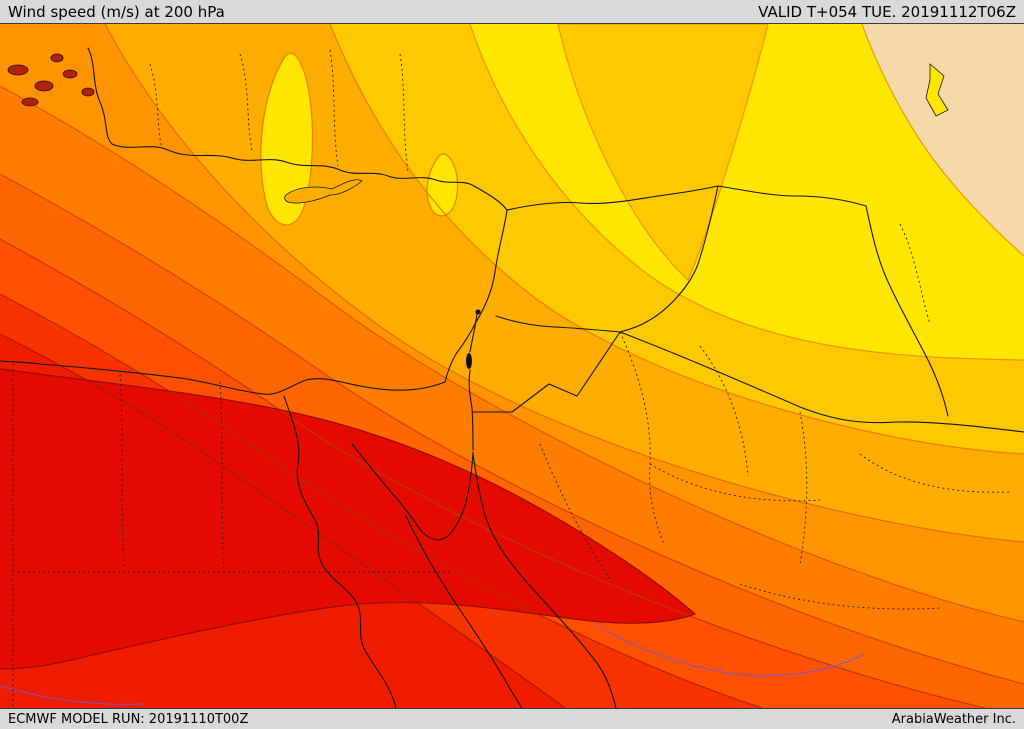 Image resolution: width=1024 pixels, height=729 pixels. What do you see at coordinates (116, 11) in the screenshot?
I see `map-title: Wind speed (m/s) at 200 hPa` at bounding box center [116, 11].